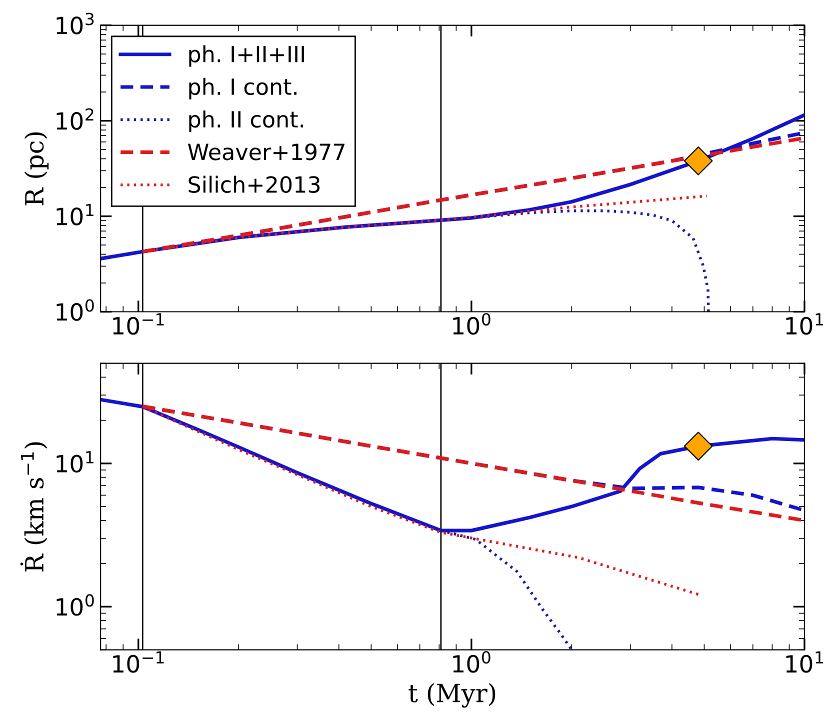 Image resolution: width=838 pixels, height=722 pixels. I want to click on legend-label: Weaver+1977, so click(266, 152).